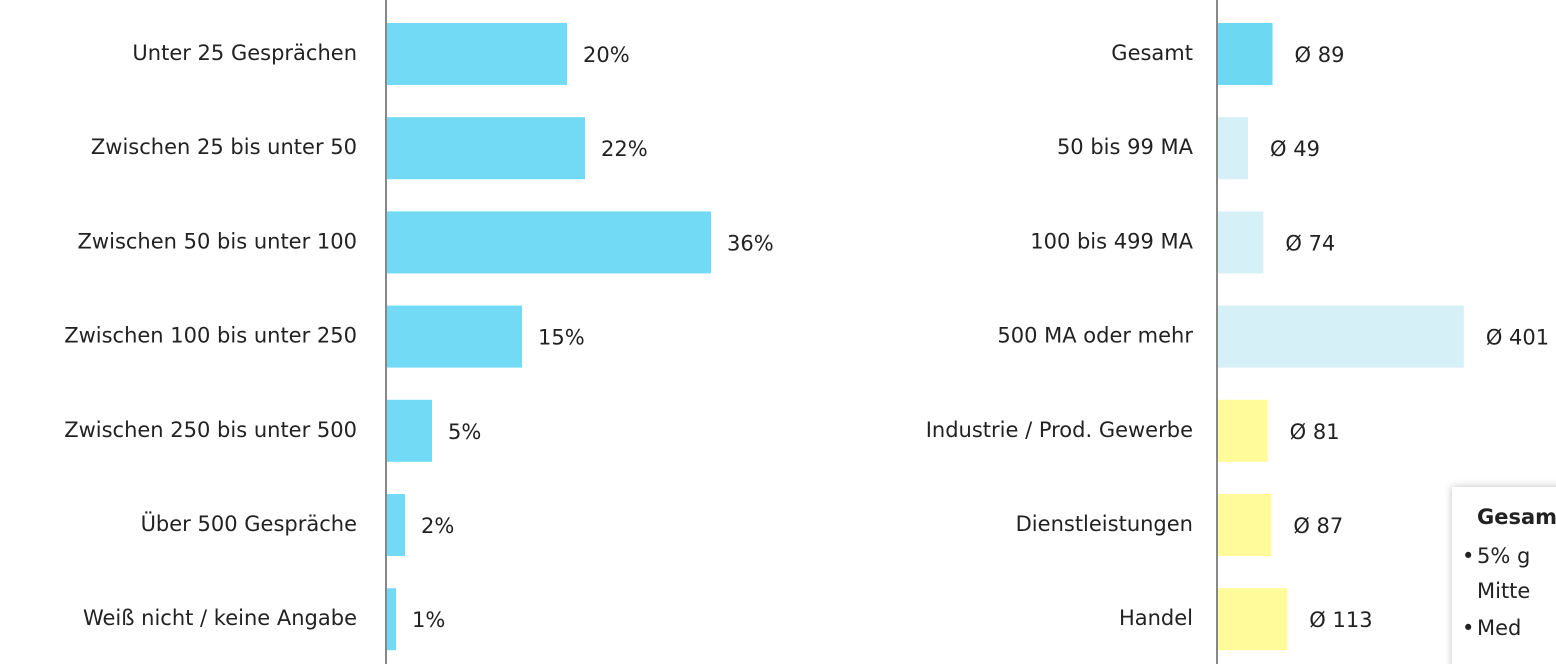 The width and height of the screenshot is (1556, 668). What do you see at coordinates (210, 336) in the screenshot?
I see `category-label: Zwischen 100 bis unter 250` at bounding box center [210, 336].